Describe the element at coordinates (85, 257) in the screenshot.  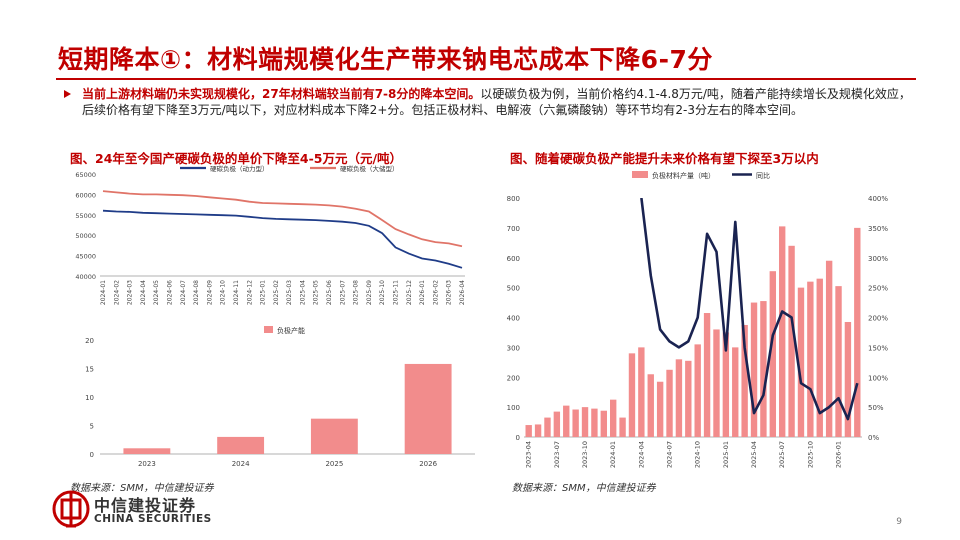
I see `y-tick-label: 45000` at that location.